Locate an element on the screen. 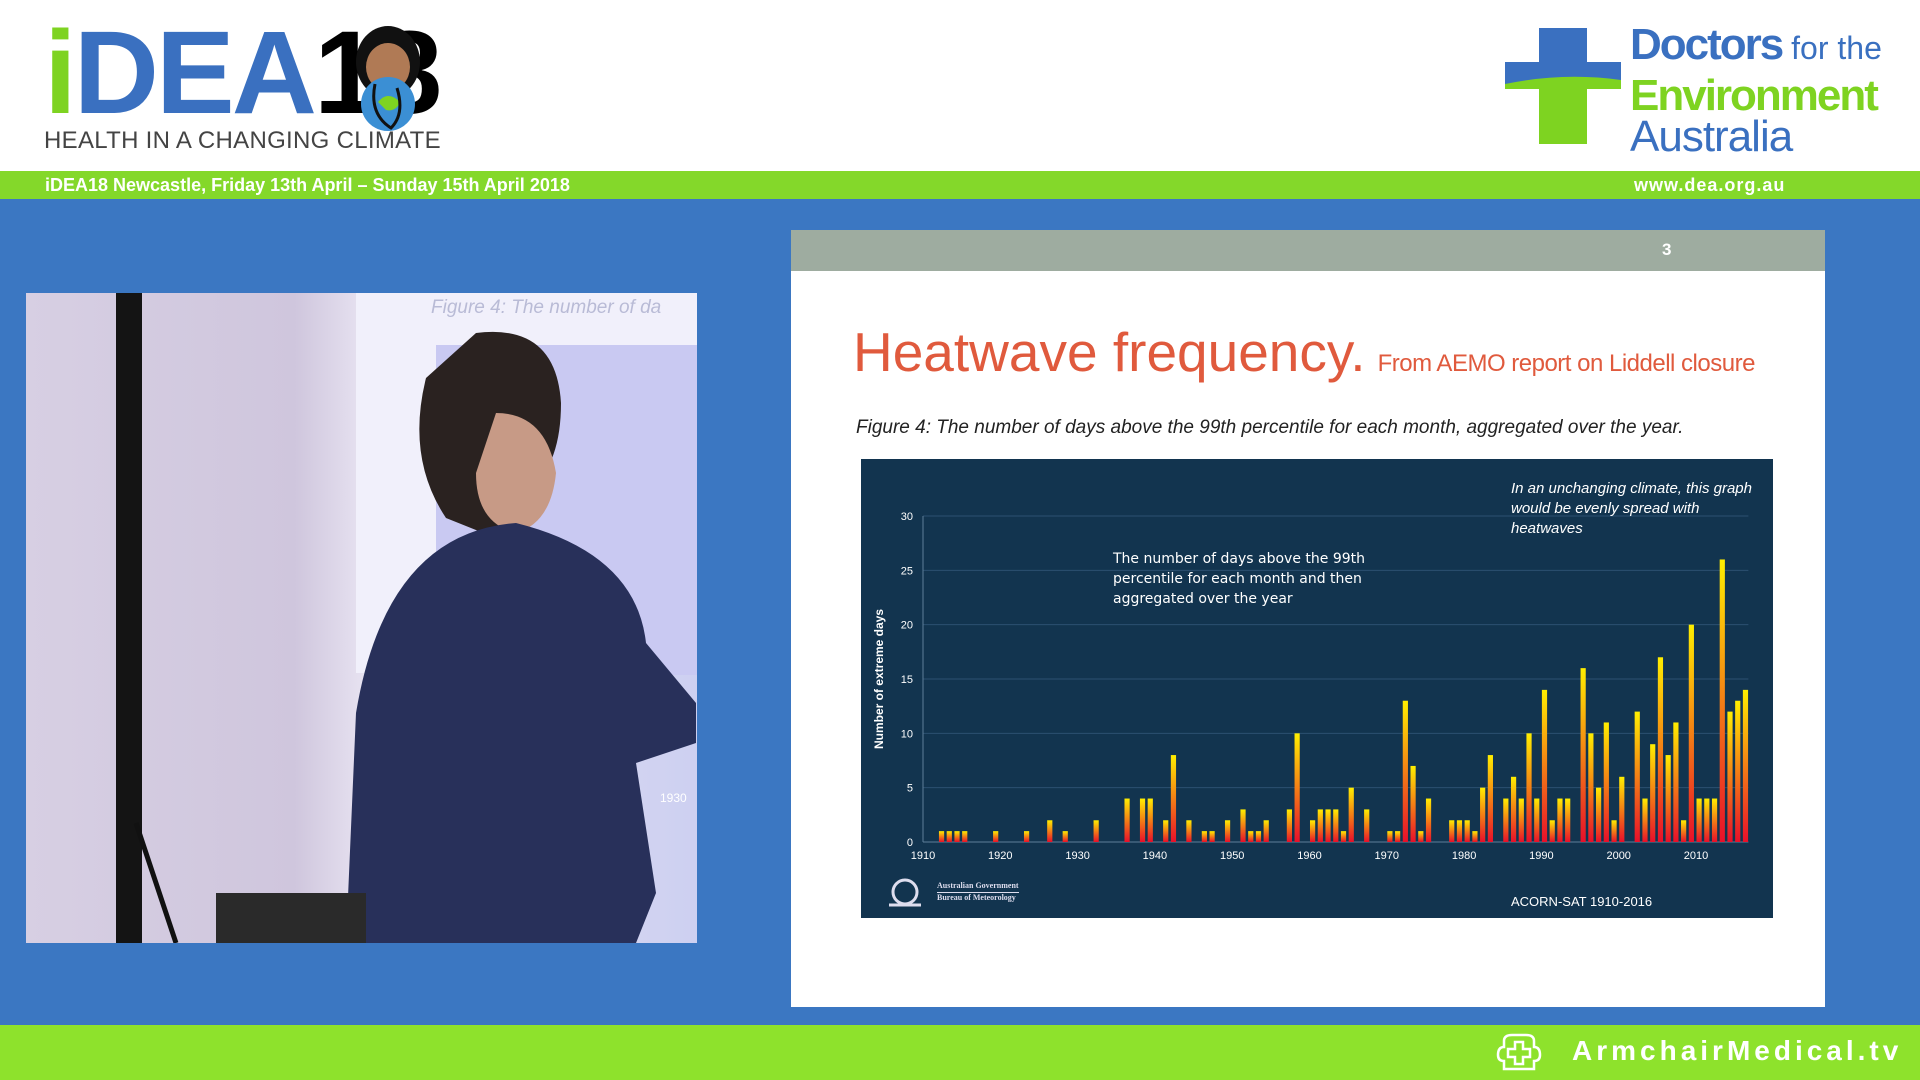 The height and width of the screenshot is (1080, 1920). bom-logo-line1: Australian Government is located at coordinates (978, 886).